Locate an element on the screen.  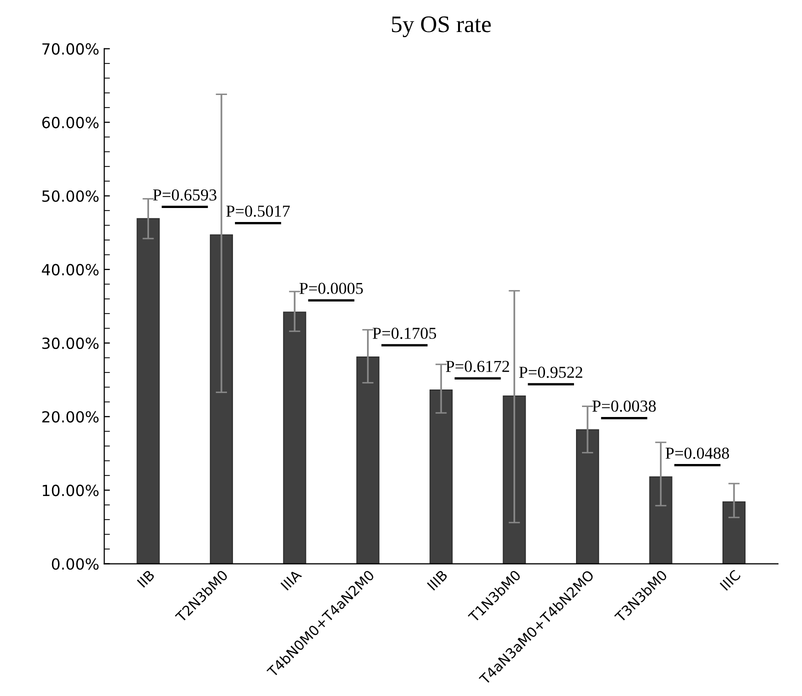
y-tick-label: 10.00% is located at coordinates (70, 490).